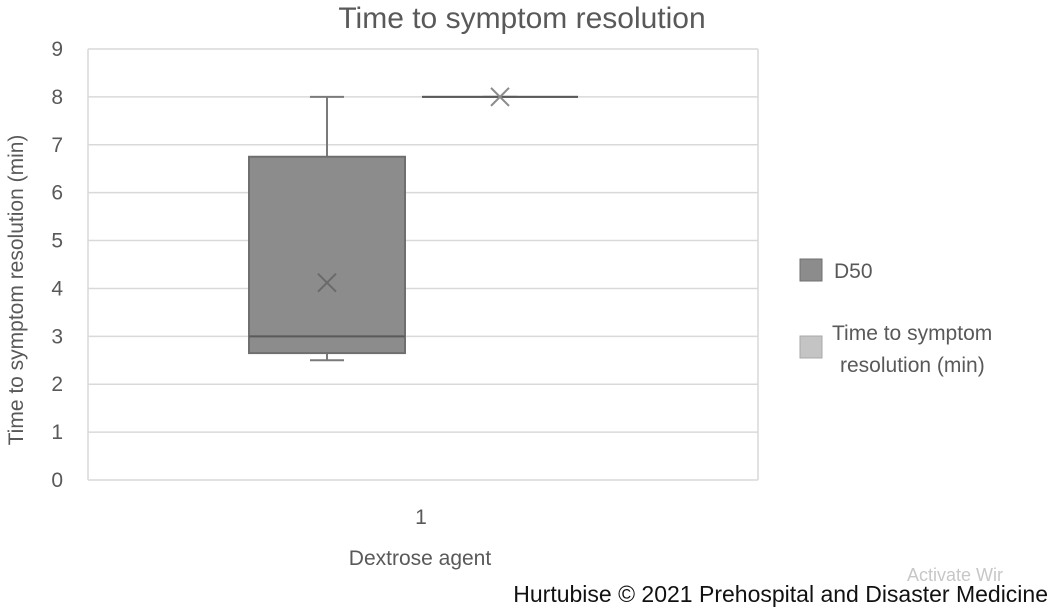  I want to click on legend-swatch-time, so click(811, 347).